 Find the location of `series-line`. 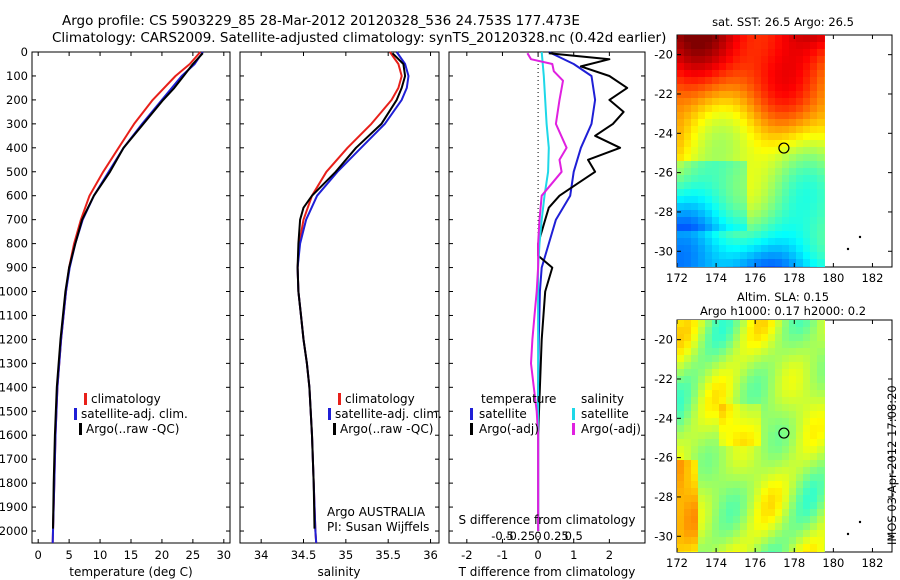

series-line is located at coordinates (543, 291).